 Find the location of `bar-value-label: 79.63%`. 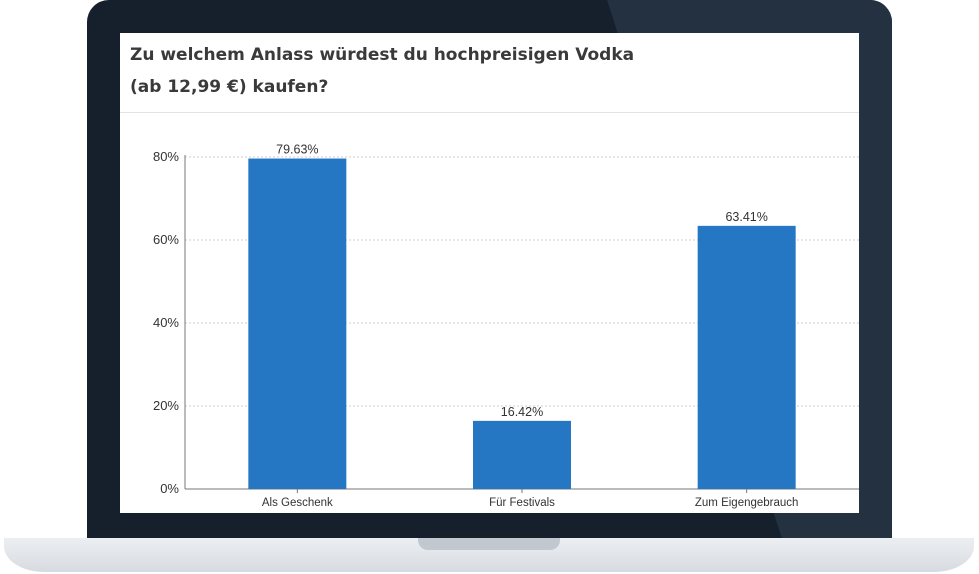

bar-value-label: 79.63% is located at coordinates (297, 150).